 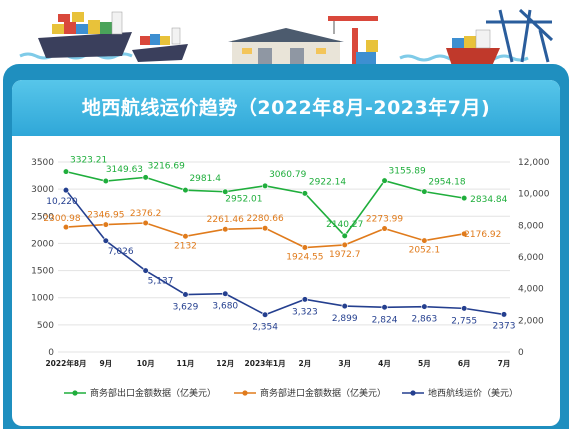 I want to click on data-label: 2954.18, so click(x=446, y=183).